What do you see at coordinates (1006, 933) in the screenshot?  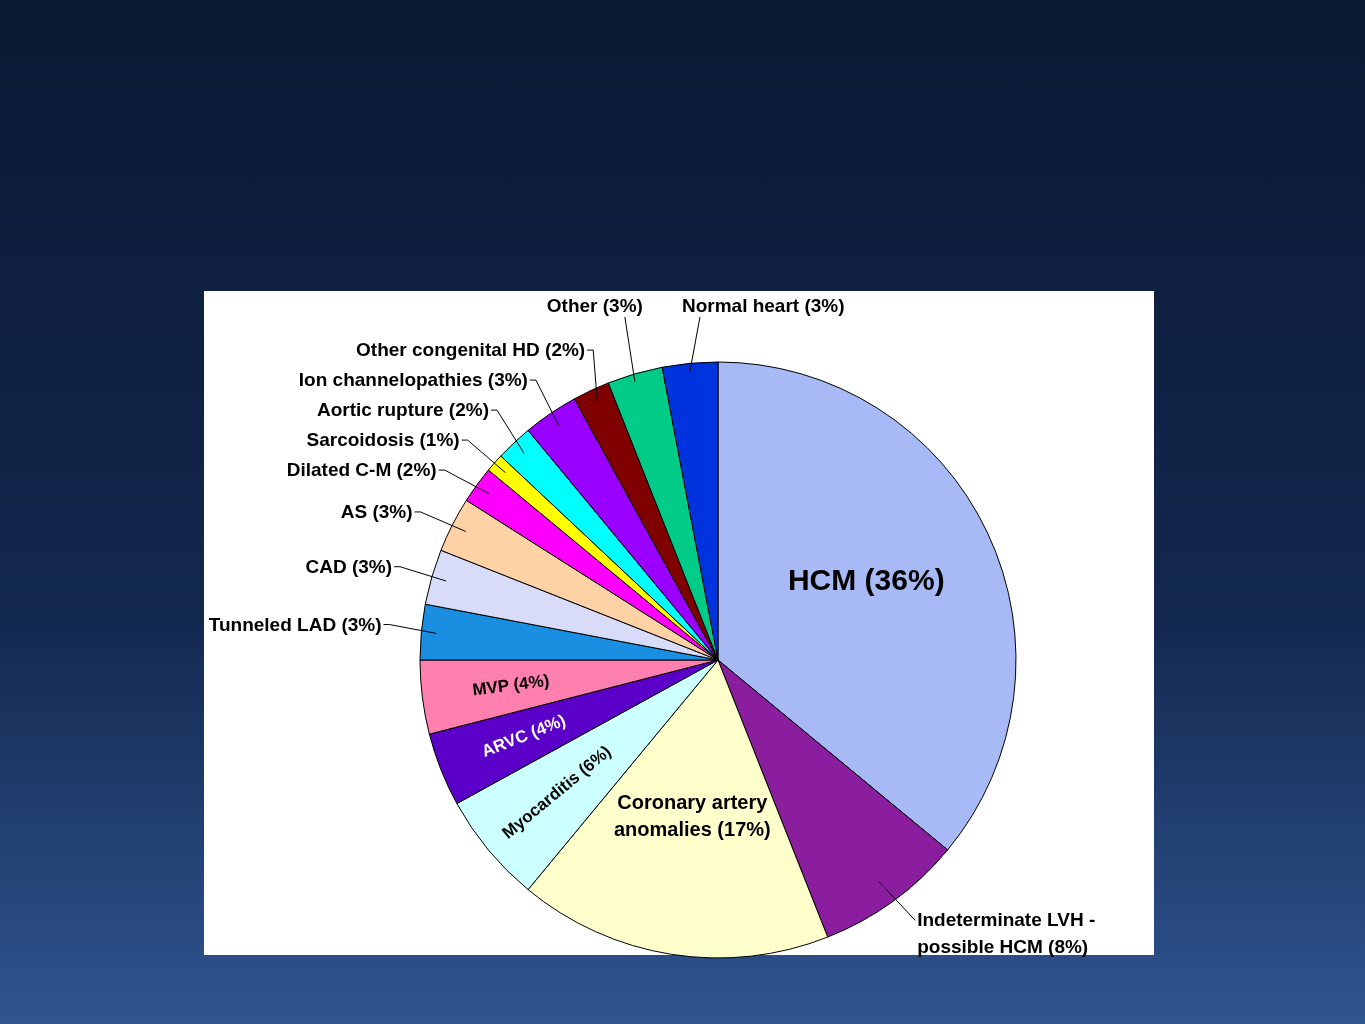 I see `slice-label: Indeterminate LVH - possible HCM (8%)` at bounding box center [1006, 933].